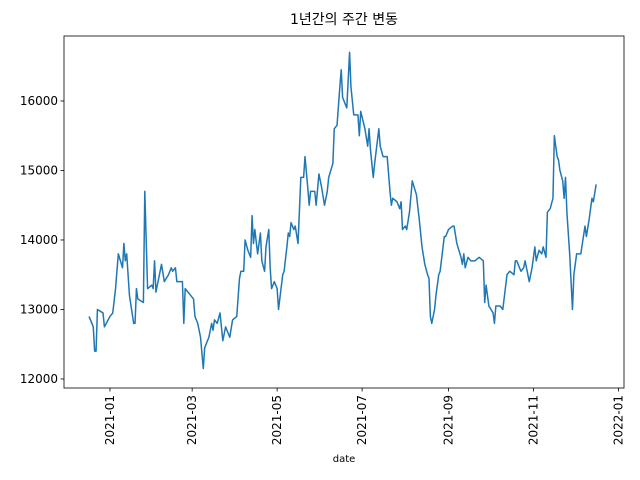 This screenshot has height=480, width=640. What do you see at coordinates (192, 420) in the screenshot?
I see `x-tick-label: 2021-03` at bounding box center [192, 420].